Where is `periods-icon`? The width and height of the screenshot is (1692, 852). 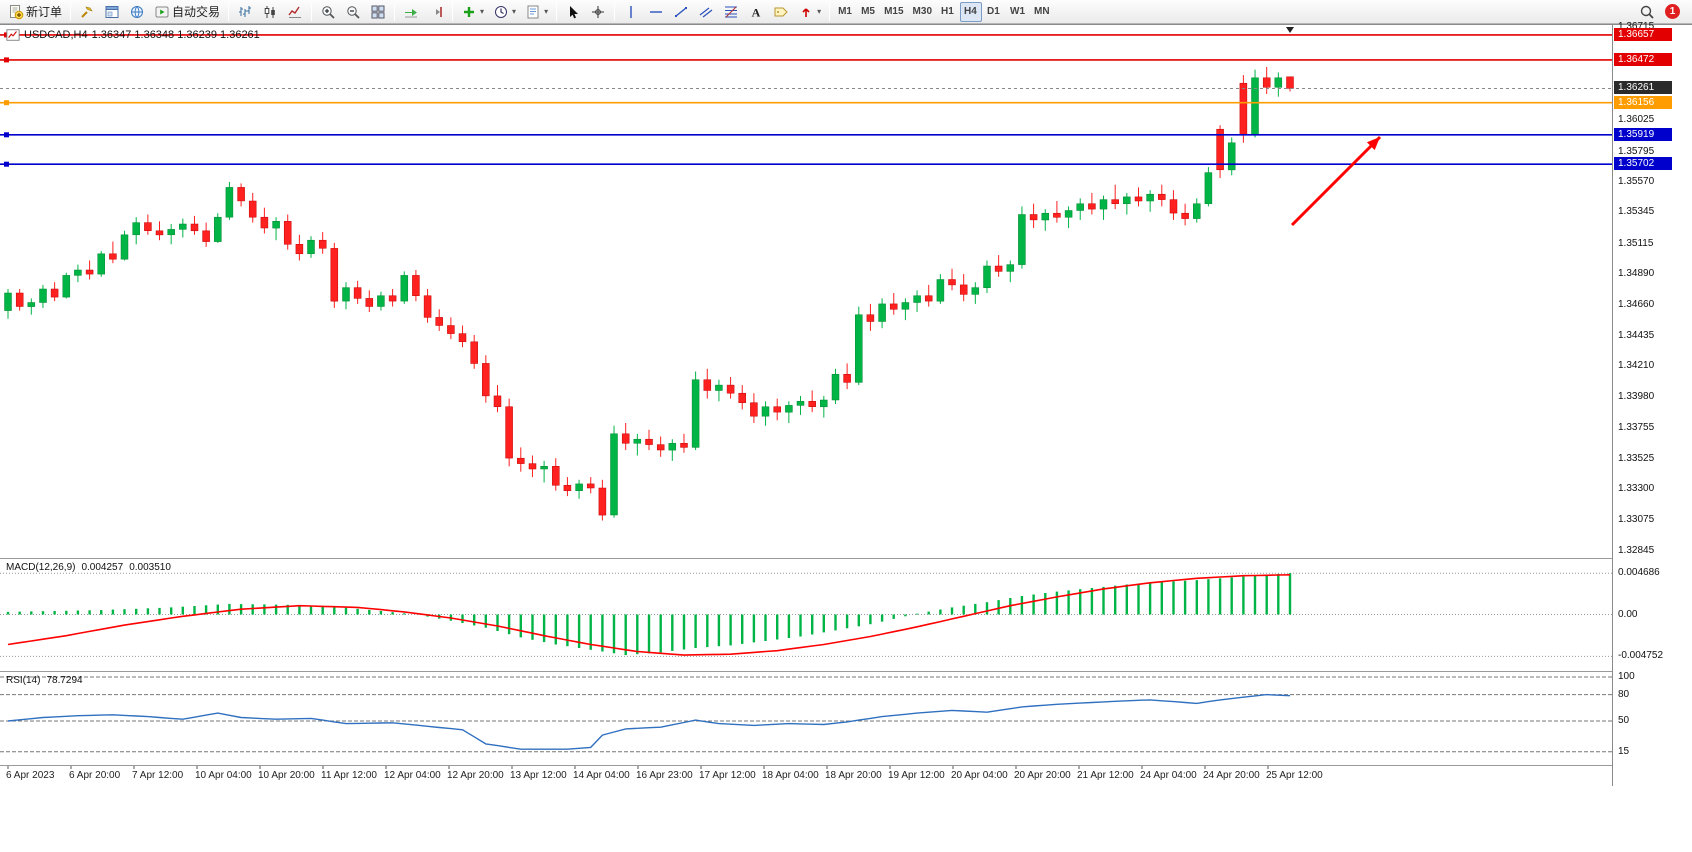 periods-icon is located at coordinates (501, 12).